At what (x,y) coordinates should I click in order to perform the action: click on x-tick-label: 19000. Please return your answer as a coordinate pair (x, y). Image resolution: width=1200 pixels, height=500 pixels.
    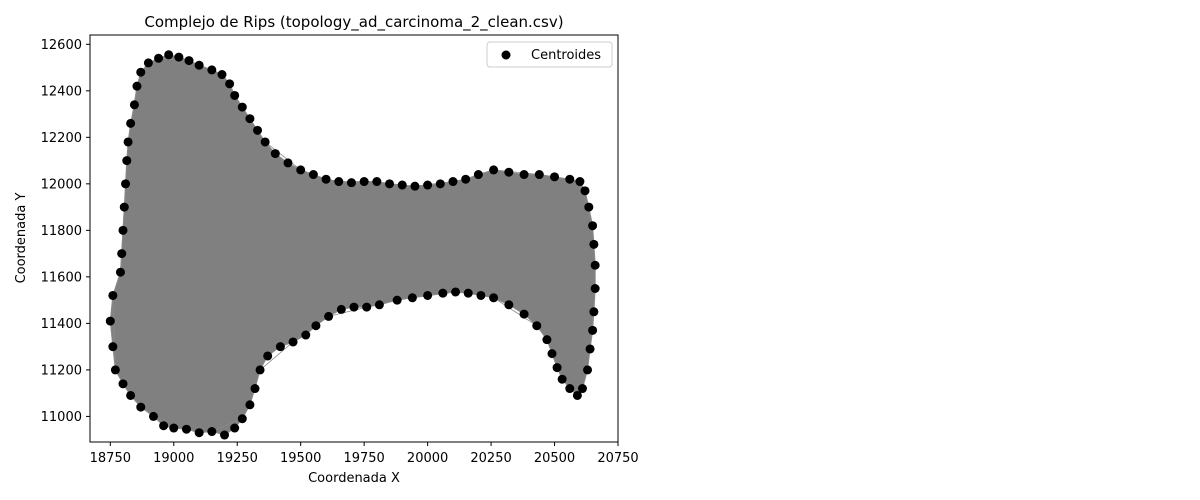
    Looking at the image, I should click on (173, 458).